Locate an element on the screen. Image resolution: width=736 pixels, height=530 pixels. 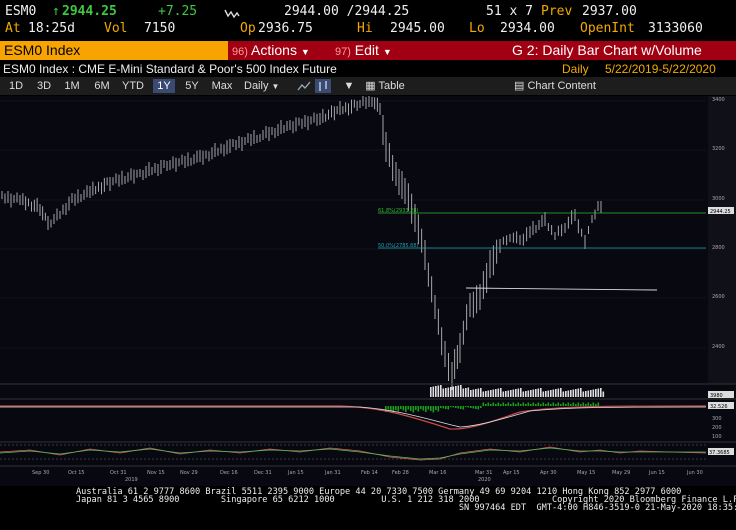
period-3d-button: 3D is located at coordinates (44, 86).